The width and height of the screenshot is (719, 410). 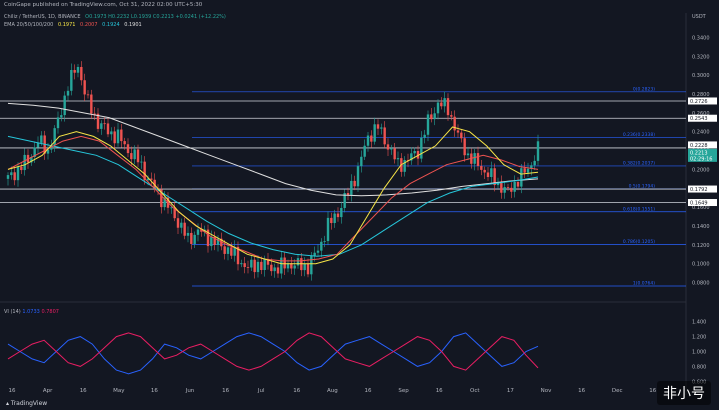 I want to click on y-tick-label: 0.1200, so click(x=701, y=246).